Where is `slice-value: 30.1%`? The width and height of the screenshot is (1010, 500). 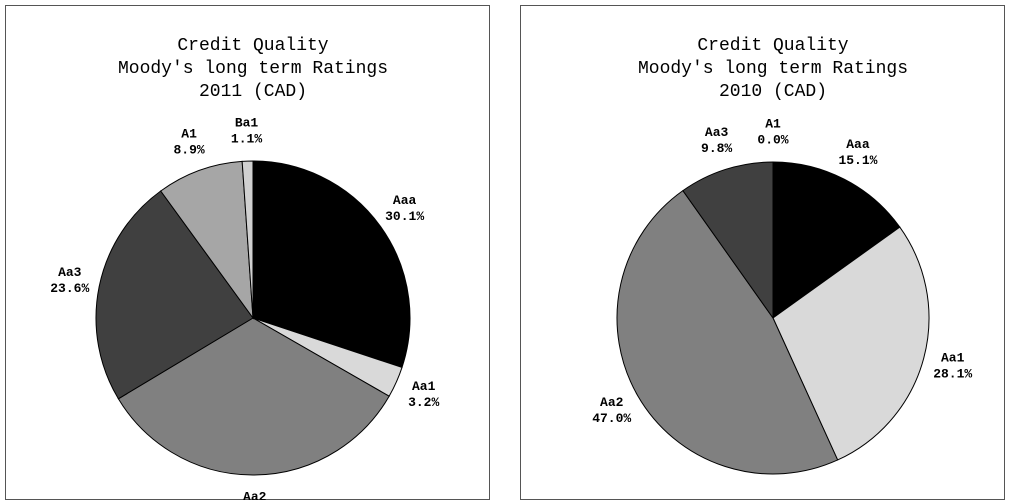 slice-value: 30.1% is located at coordinates (404, 216).